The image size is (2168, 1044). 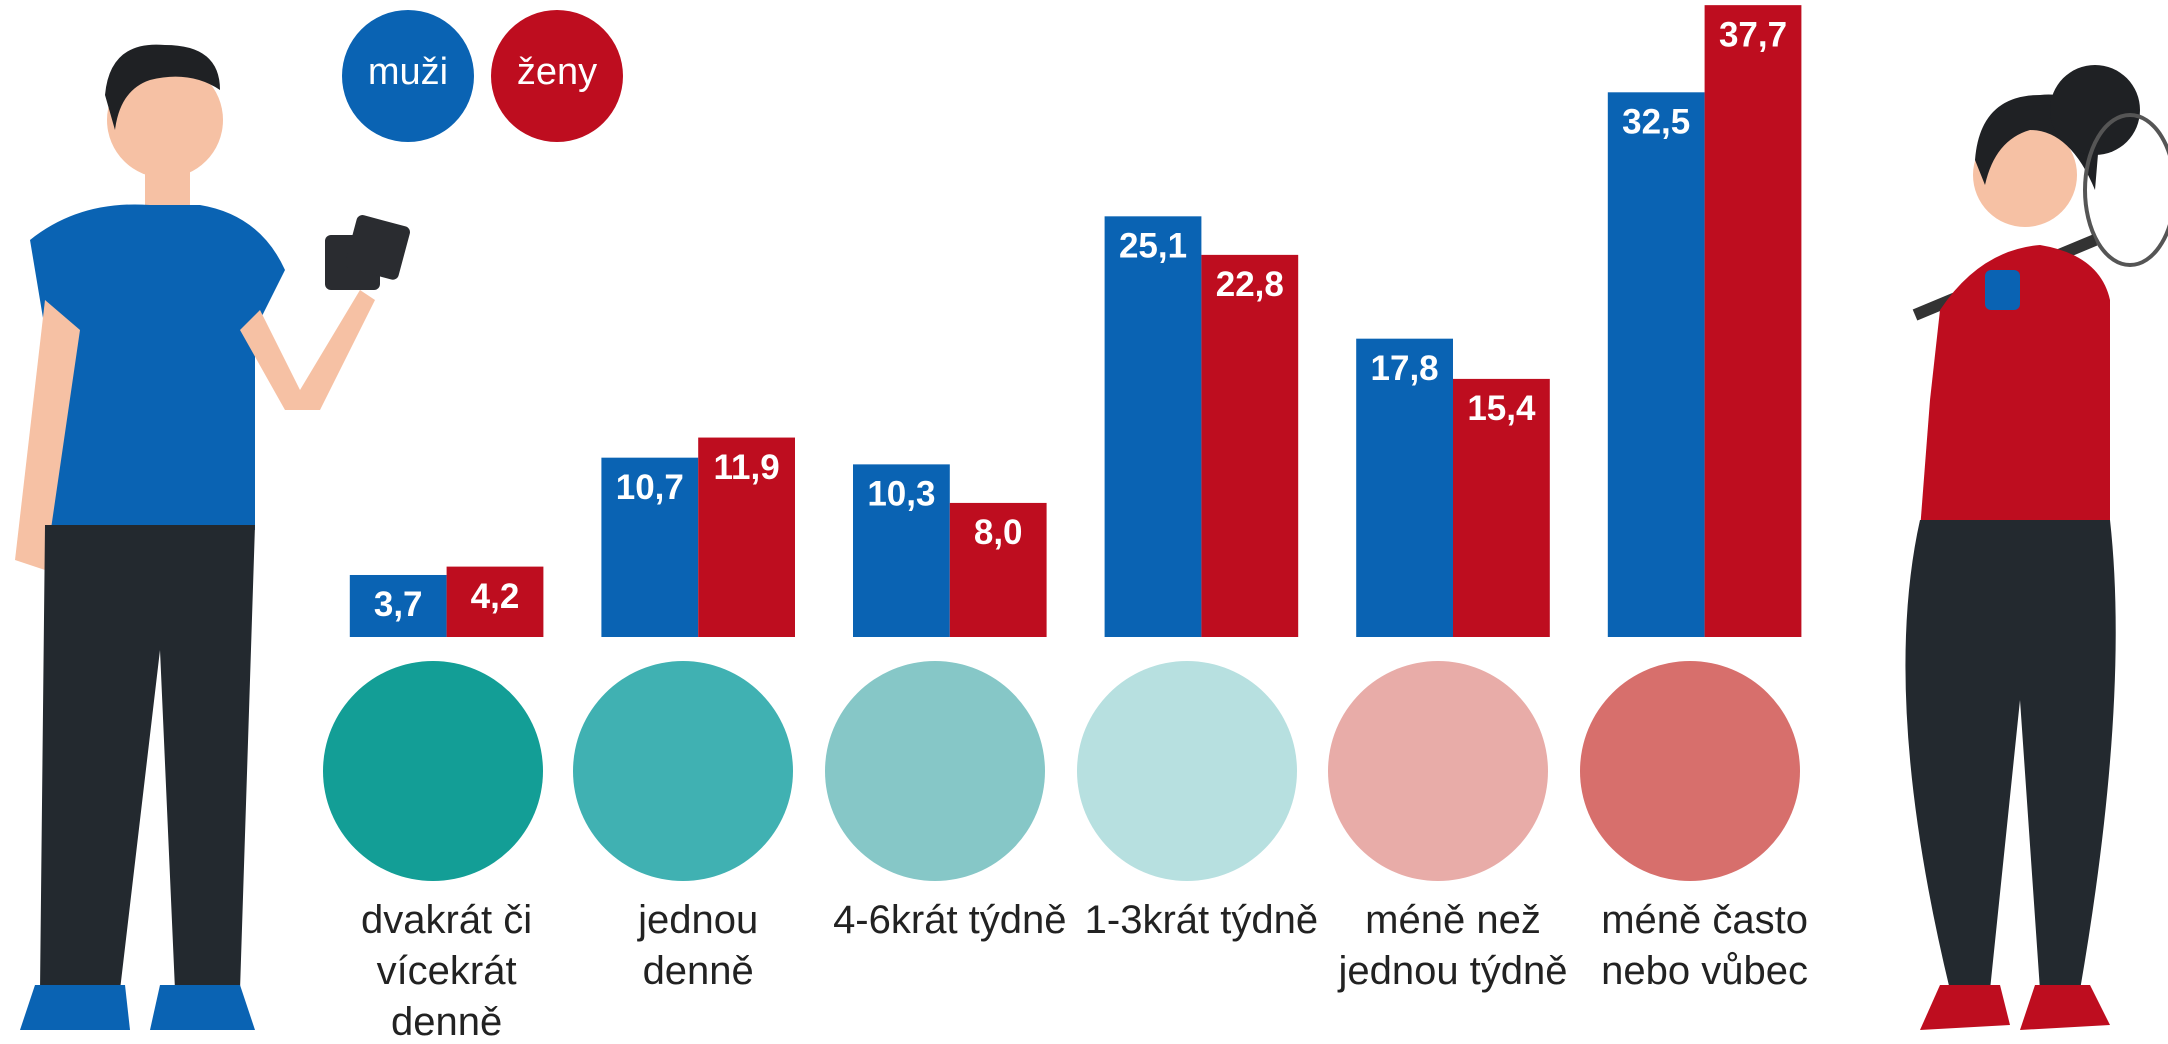 What do you see at coordinates (1453, 945) in the screenshot?
I see `category-label: méně než jednou týdně` at bounding box center [1453, 945].